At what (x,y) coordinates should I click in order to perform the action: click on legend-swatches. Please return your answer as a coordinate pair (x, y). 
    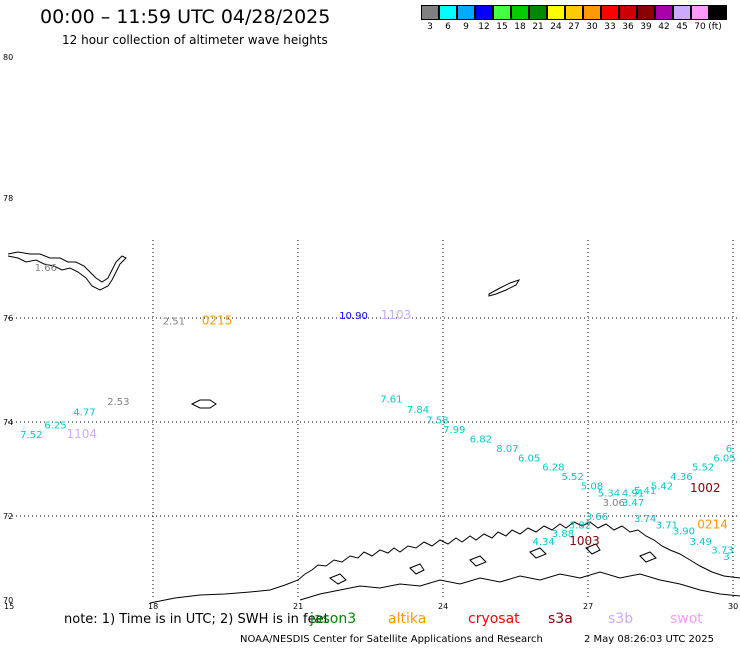
    Looking at the image, I should click on (574, 12).